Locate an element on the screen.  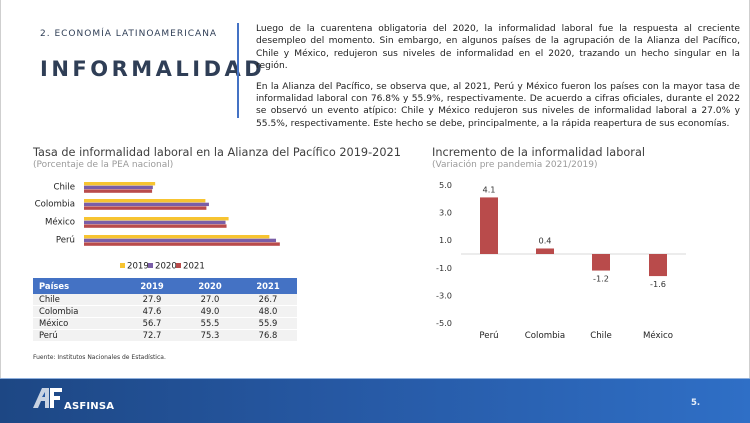
table-cell: 47.6 is located at coordinates (152, 311).